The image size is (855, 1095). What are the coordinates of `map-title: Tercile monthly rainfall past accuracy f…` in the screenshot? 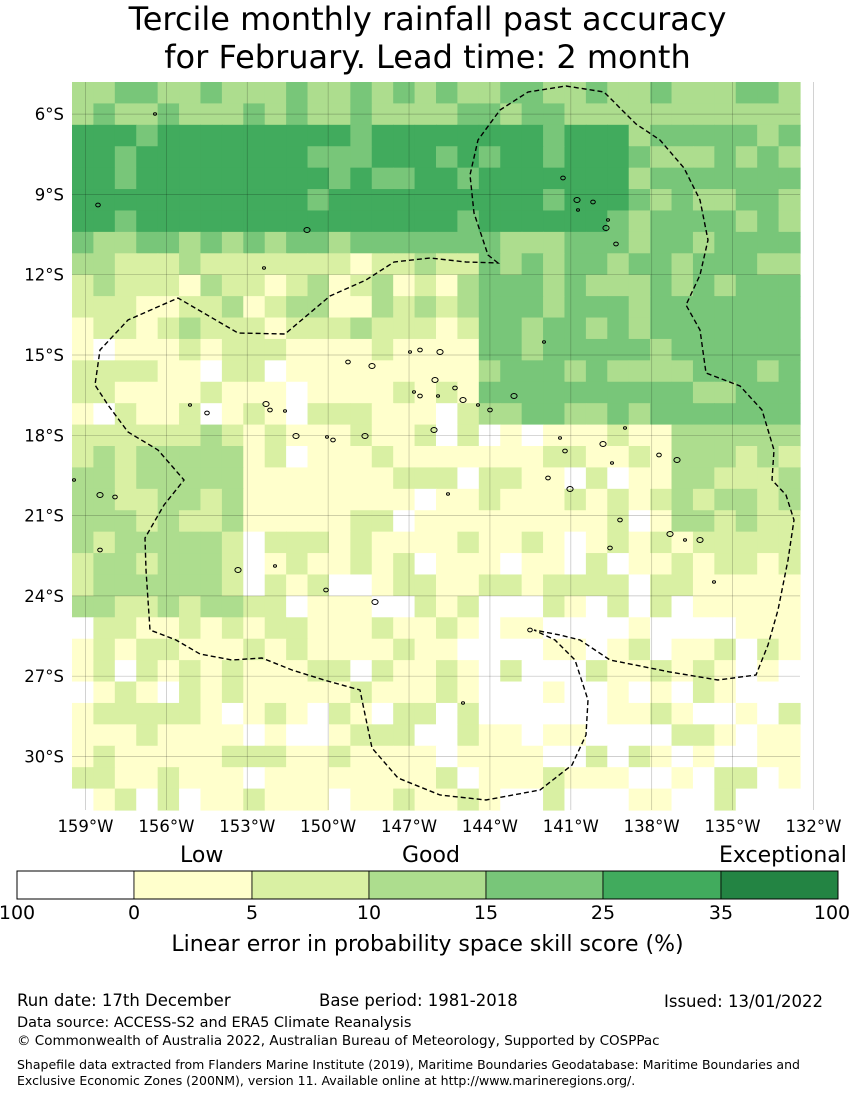 It's located at (427, 38).